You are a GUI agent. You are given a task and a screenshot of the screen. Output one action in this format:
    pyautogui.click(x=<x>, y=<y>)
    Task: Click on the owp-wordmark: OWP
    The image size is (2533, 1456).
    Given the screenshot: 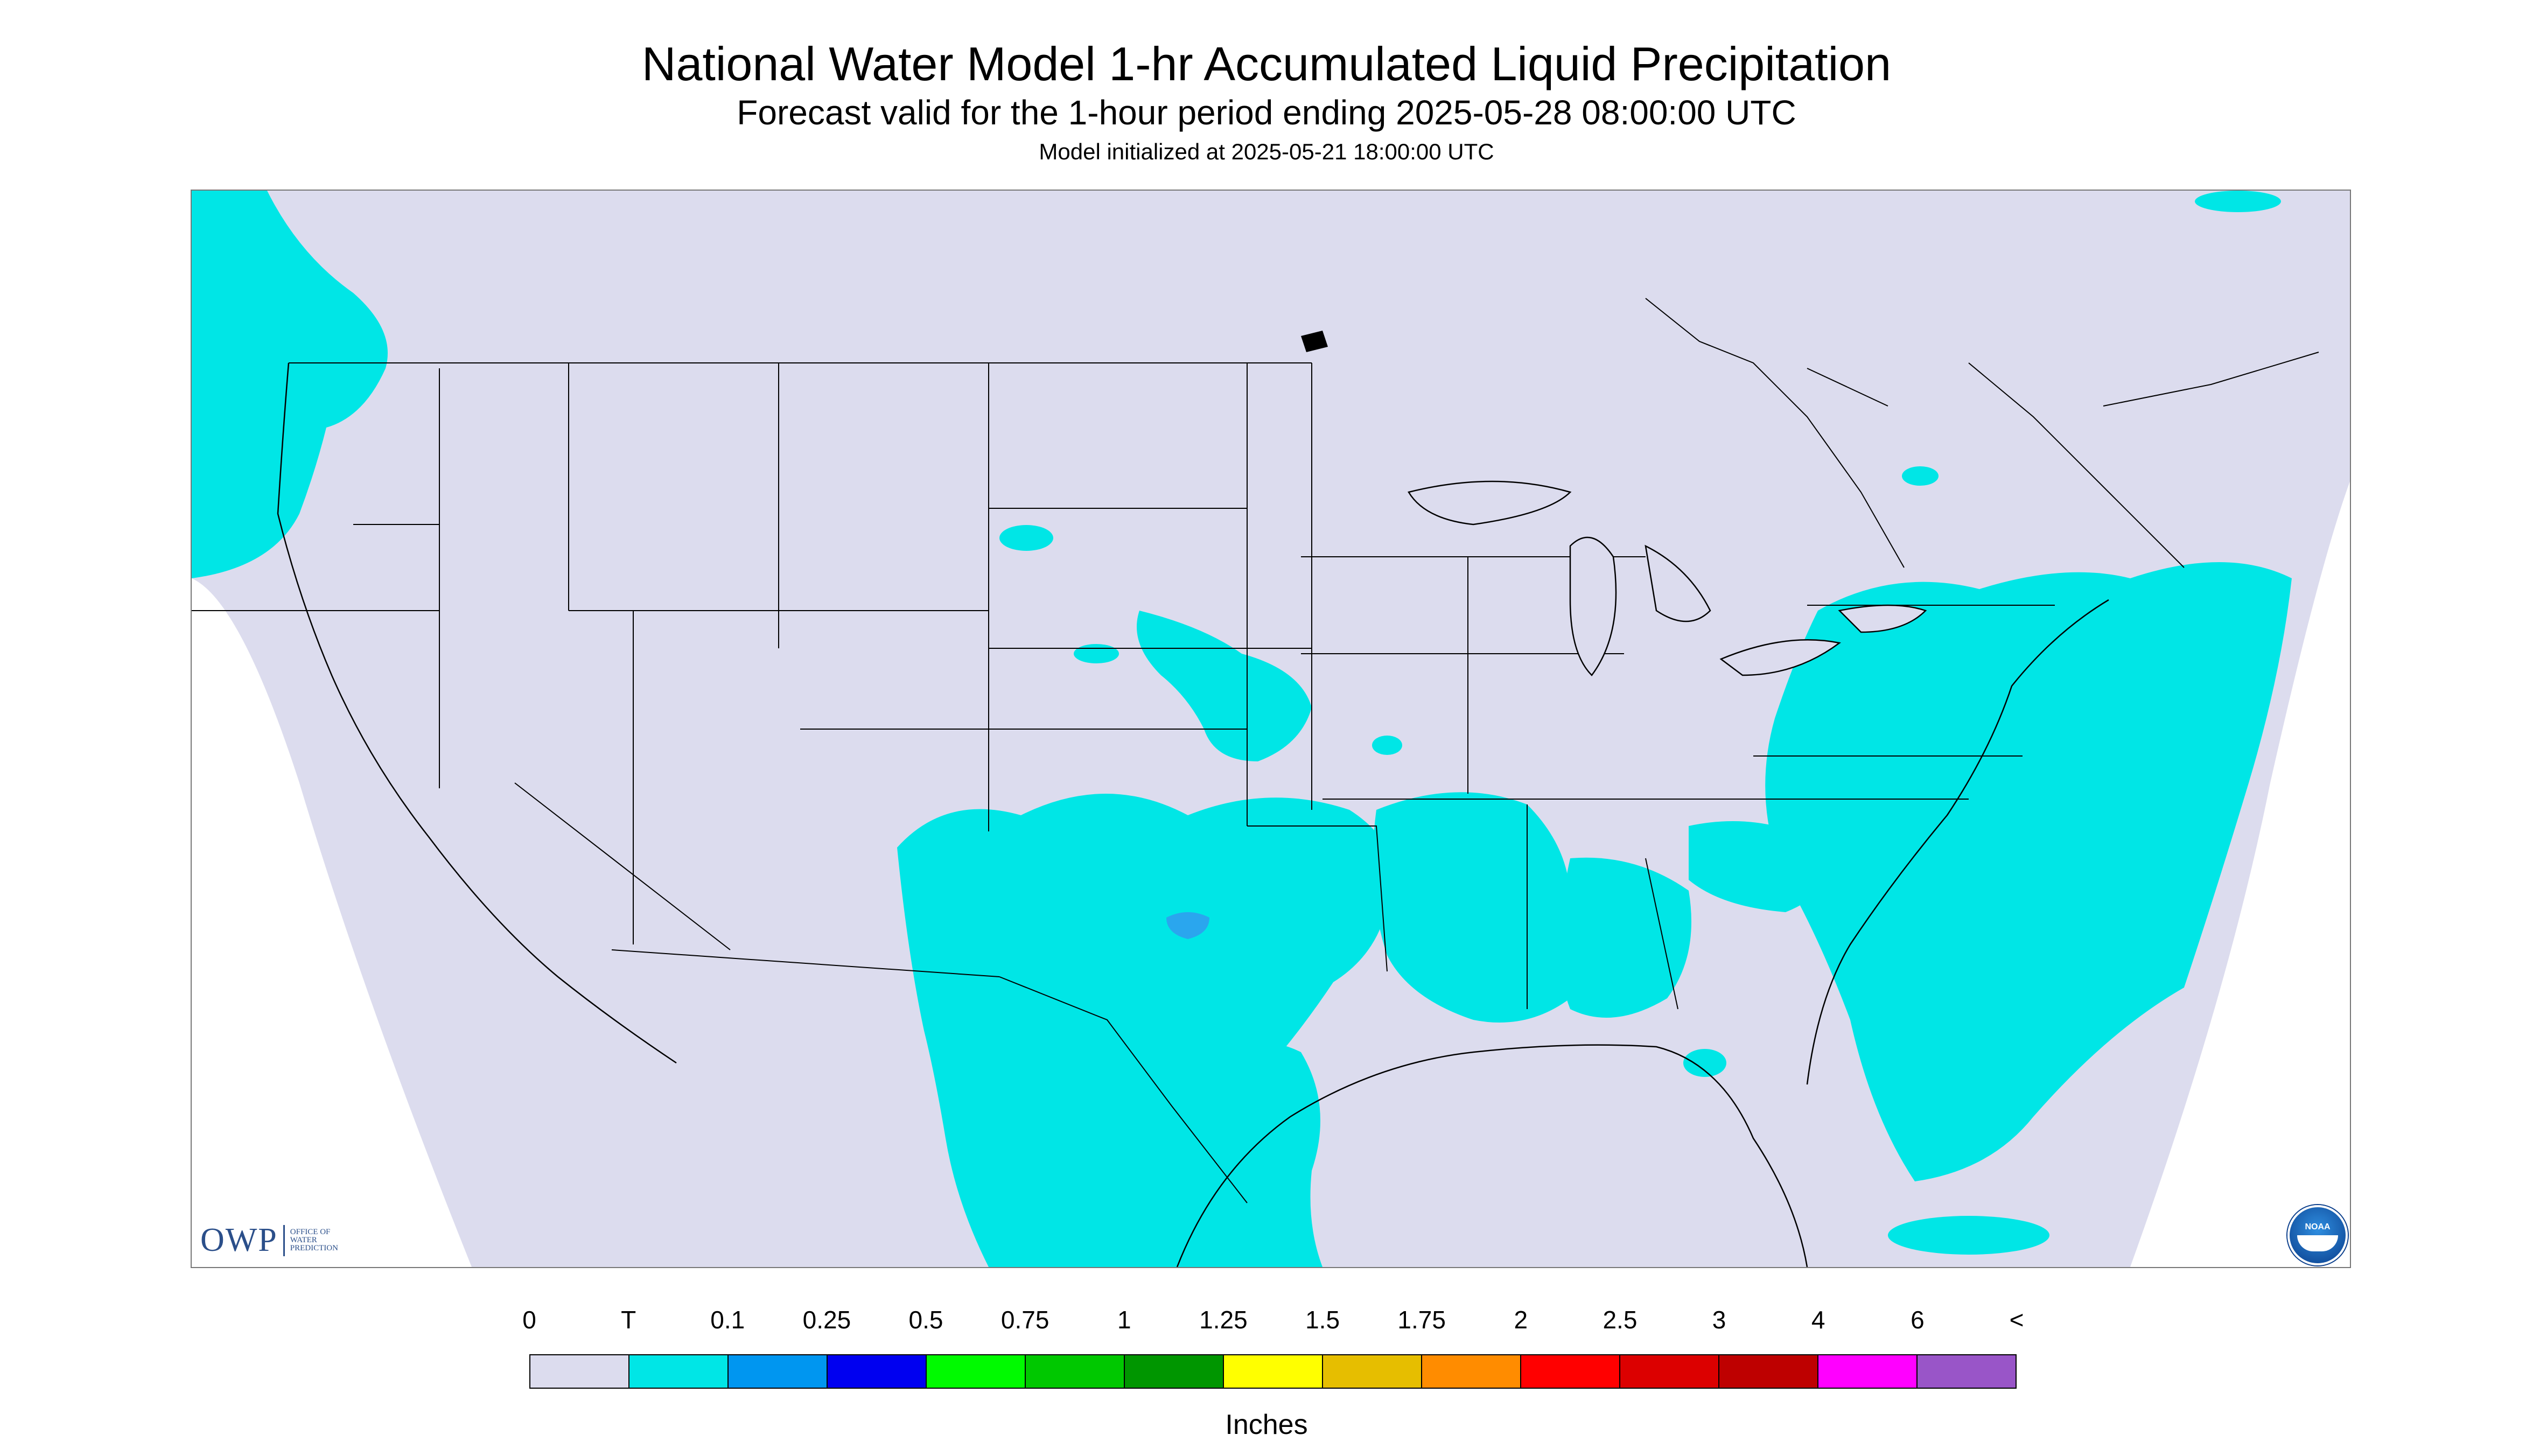 What is the action you would take?
    pyautogui.click(x=239, y=1240)
    